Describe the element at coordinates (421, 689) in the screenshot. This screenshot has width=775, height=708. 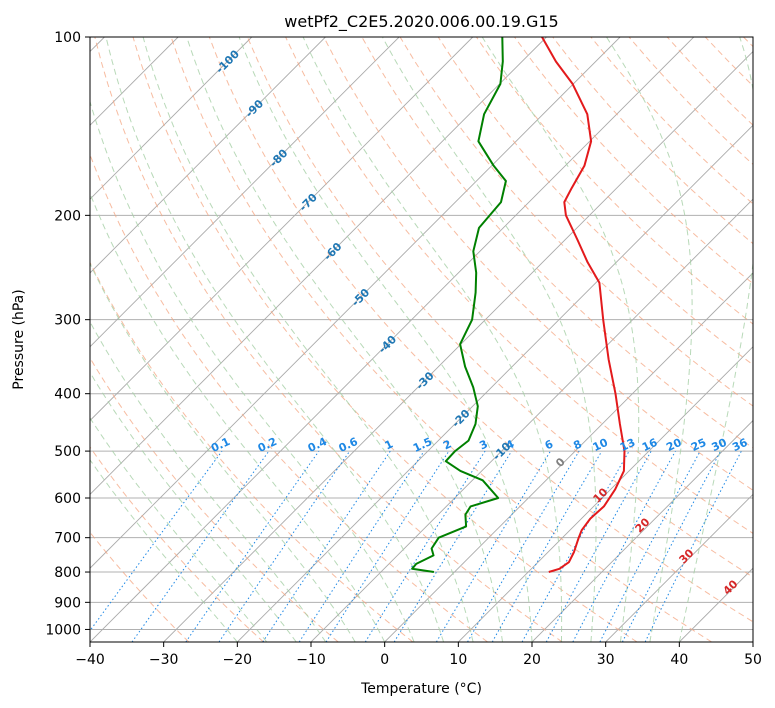
I see `x-axis-title: Temperature (°C)` at that location.